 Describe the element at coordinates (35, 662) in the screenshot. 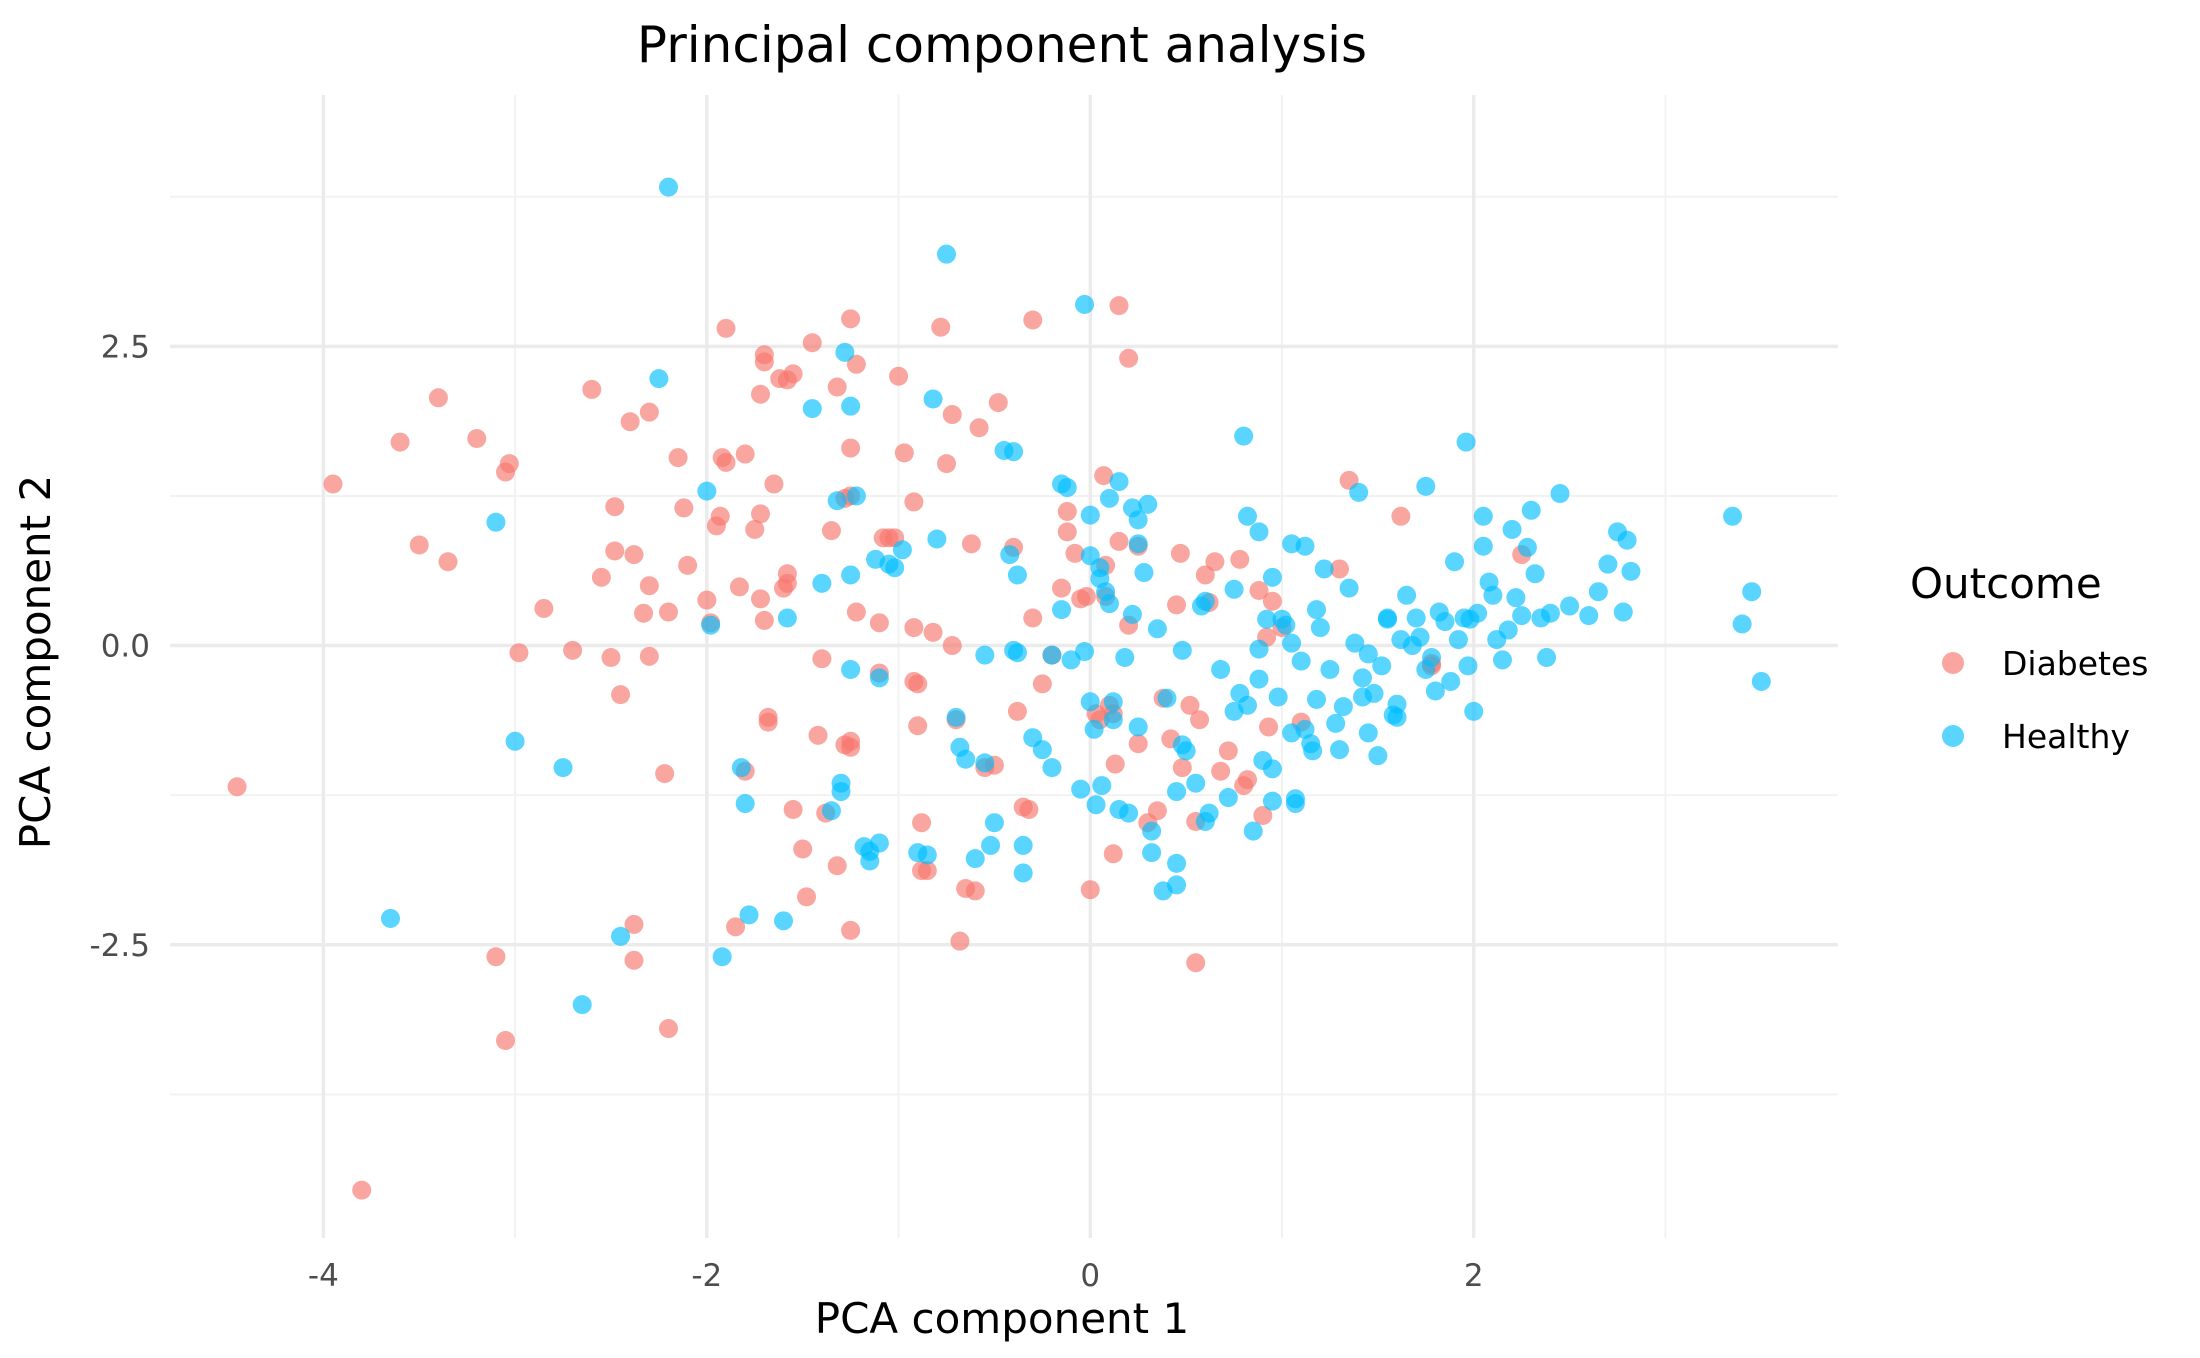

I see `y-axis-title: PCA component 2` at that location.